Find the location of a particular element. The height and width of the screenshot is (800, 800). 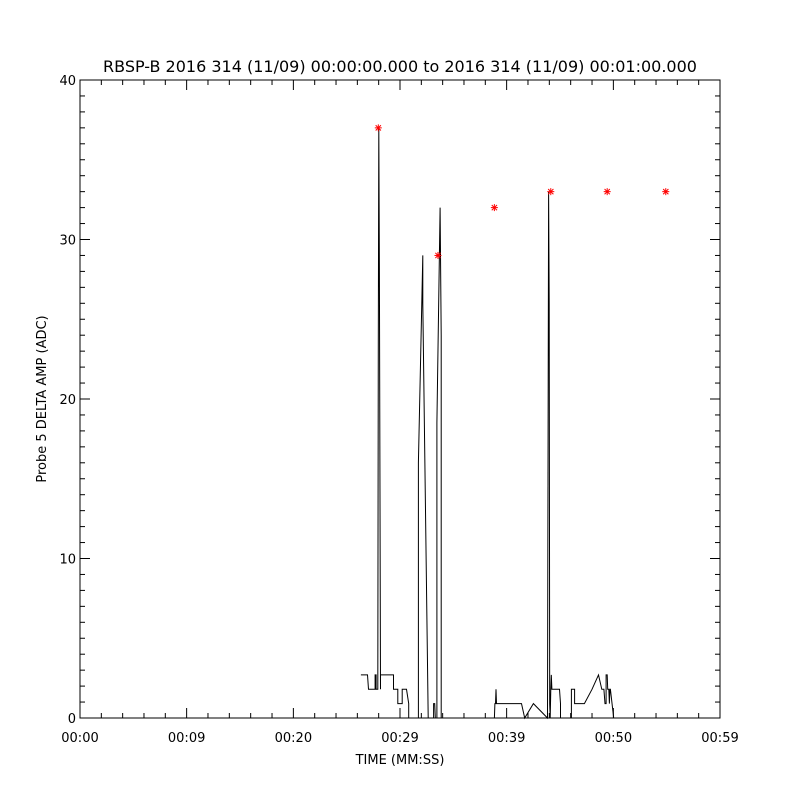

y-tick-label: 30 is located at coordinates (67, 241).